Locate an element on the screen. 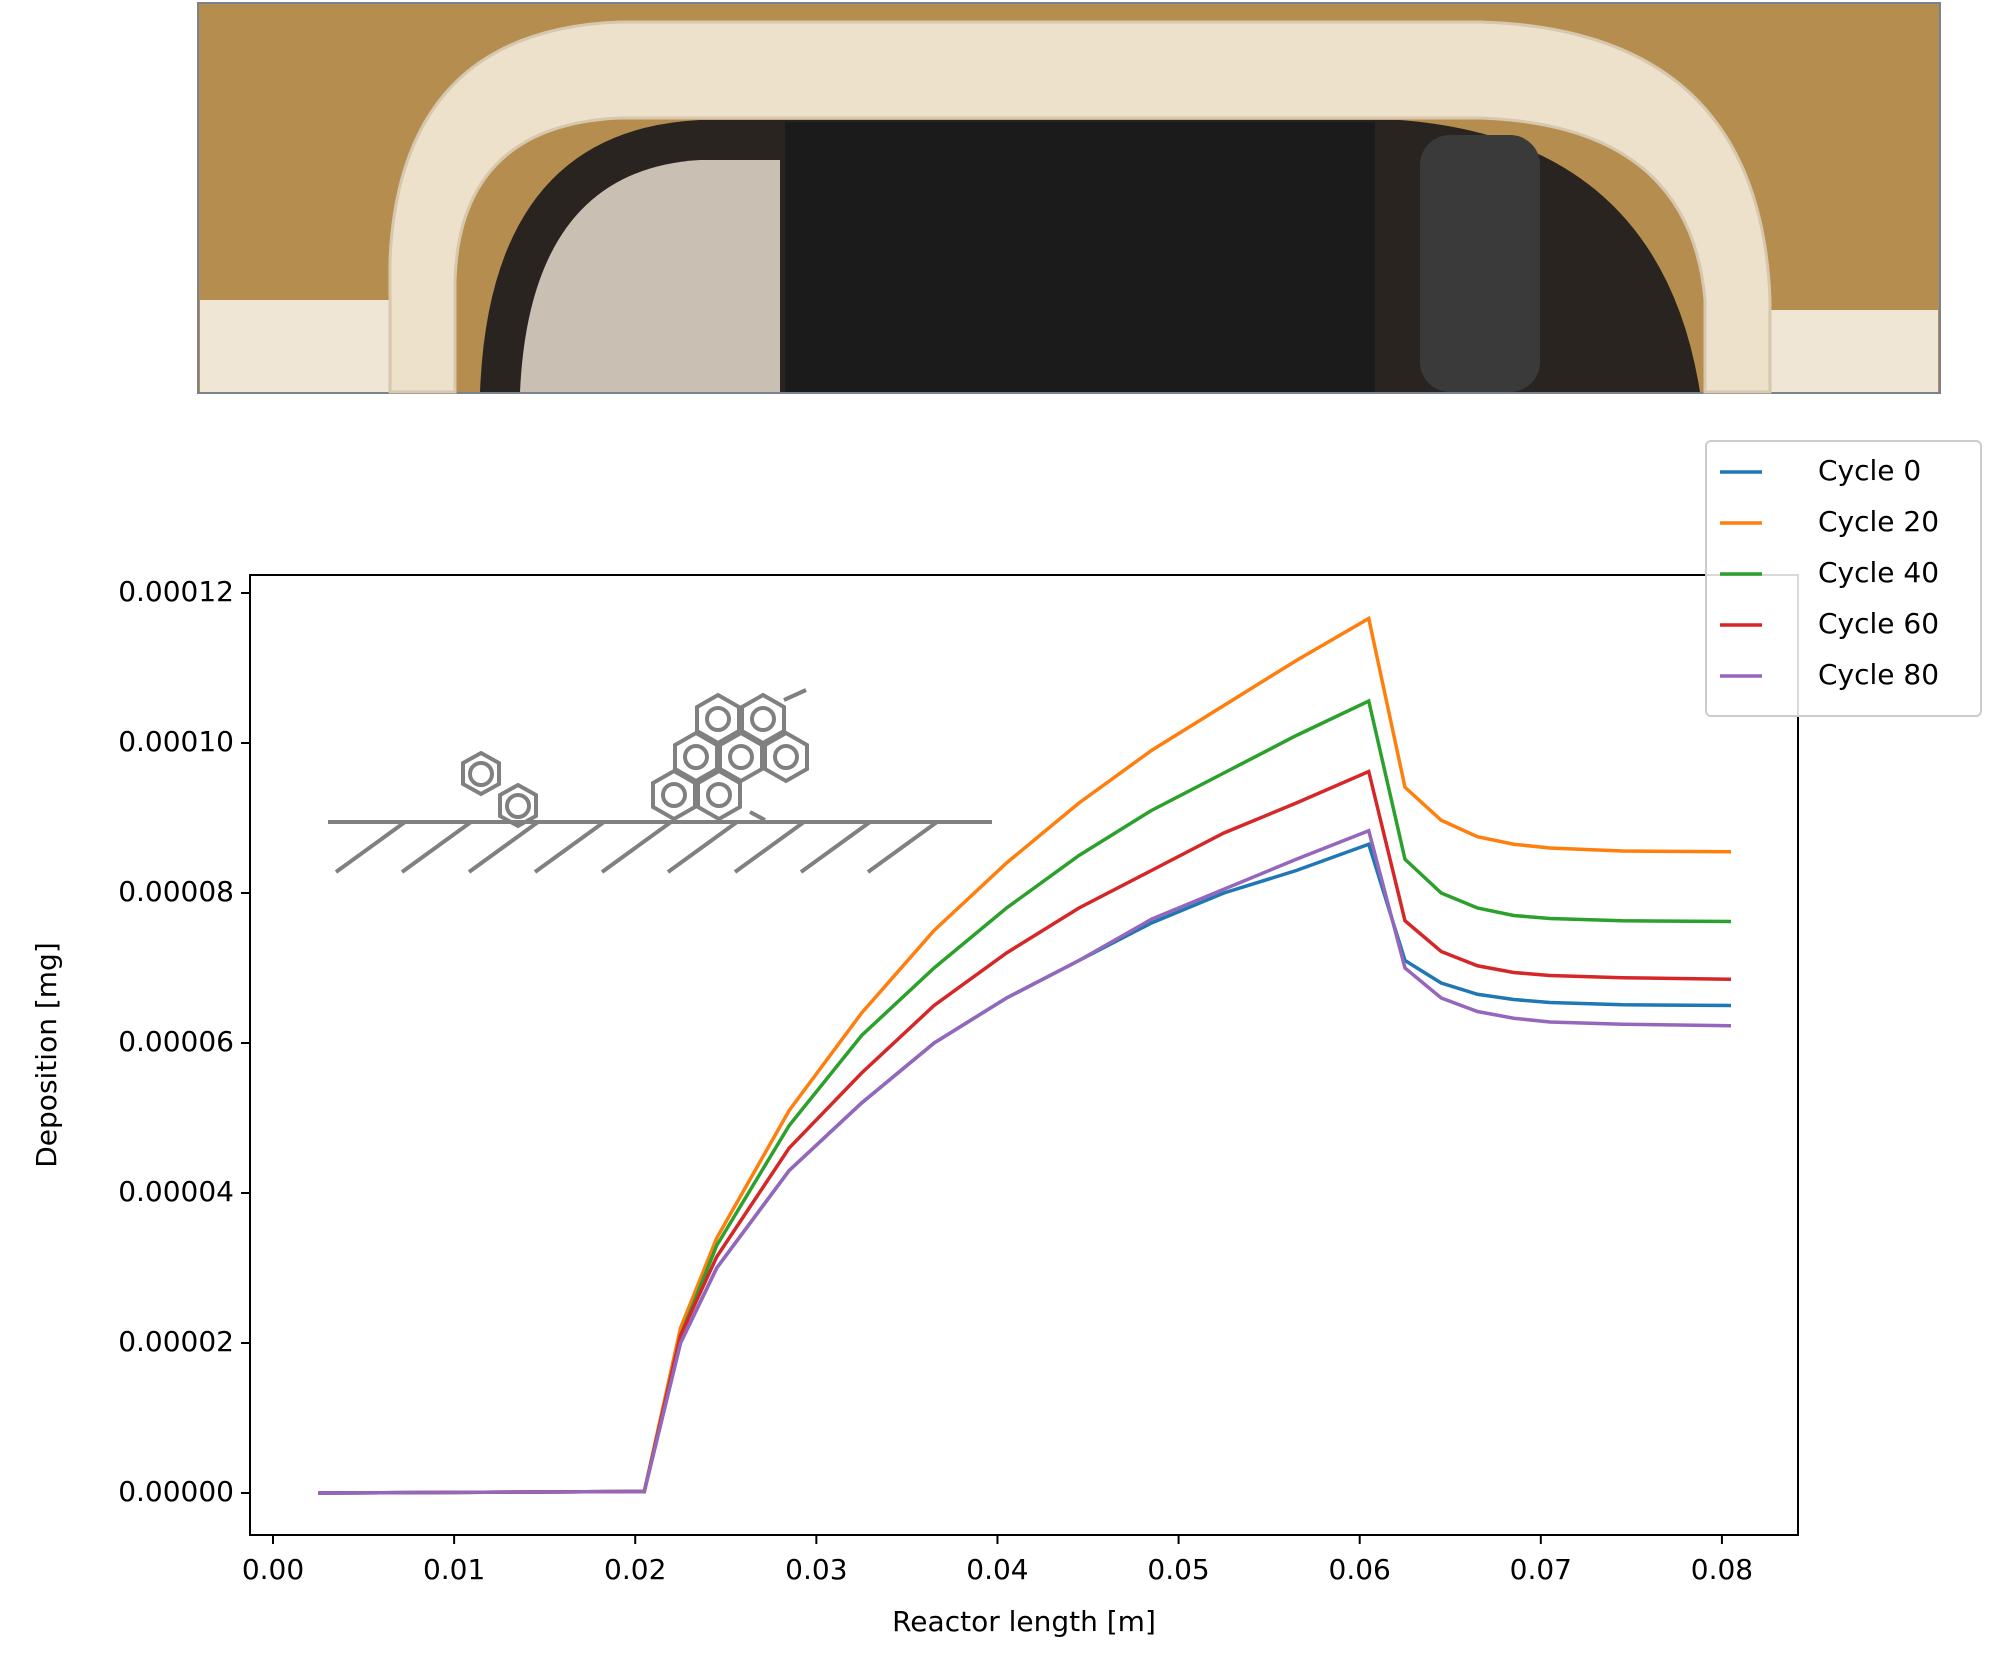  legend-label: Cycle 40 is located at coordinates (1878, 572).